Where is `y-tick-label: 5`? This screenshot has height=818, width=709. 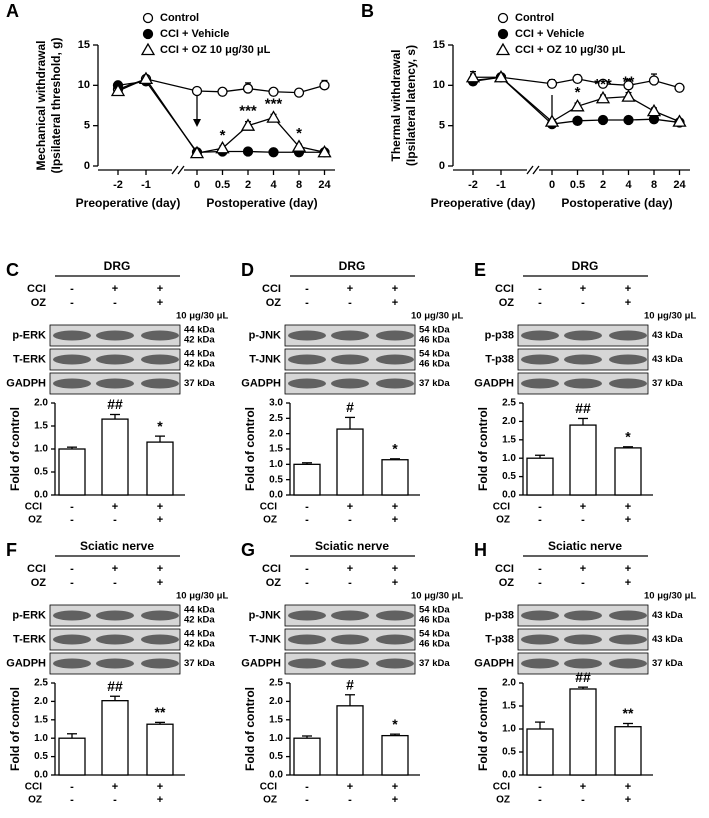
y-tick-label: 5 is located at coordinates (442, 126).